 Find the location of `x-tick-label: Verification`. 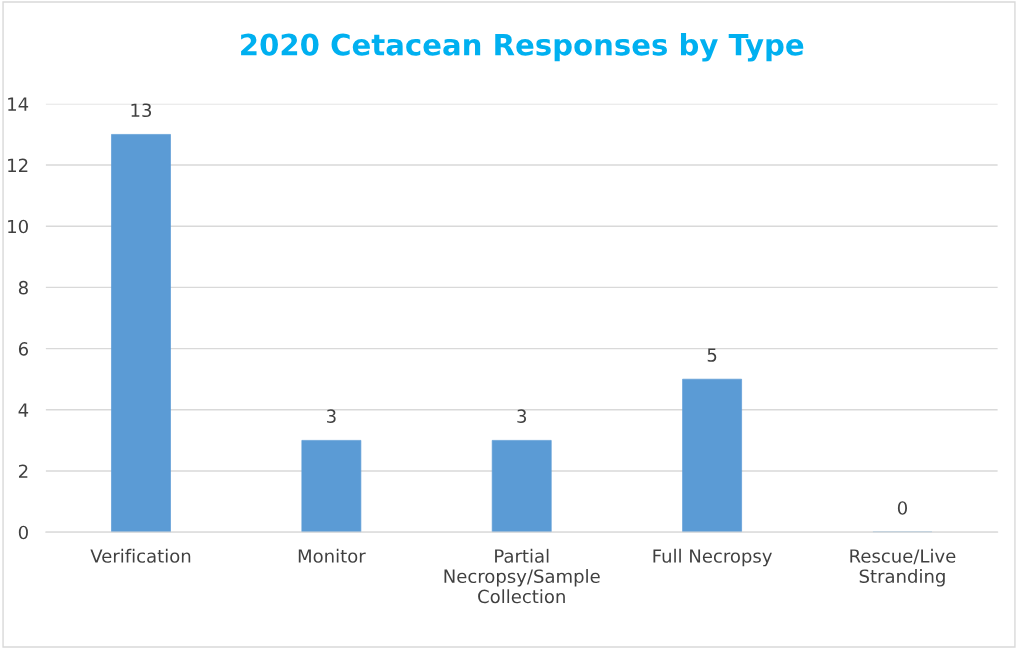

x-tick-label: Verification is located at coordinates (140, 555).